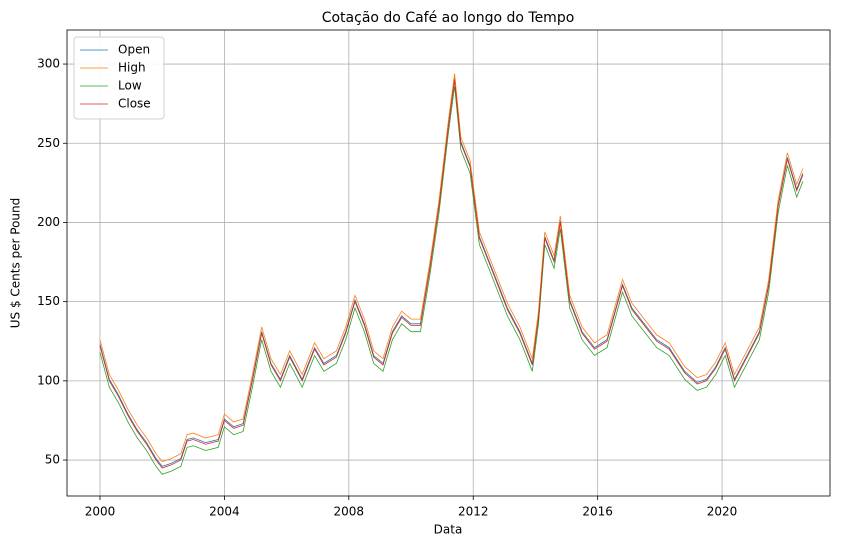 The height and width of the screenshot is (548, 850). Describe the element at coordinates (134, 104) in the screenshot. I see `legend-label: Close` at that location.